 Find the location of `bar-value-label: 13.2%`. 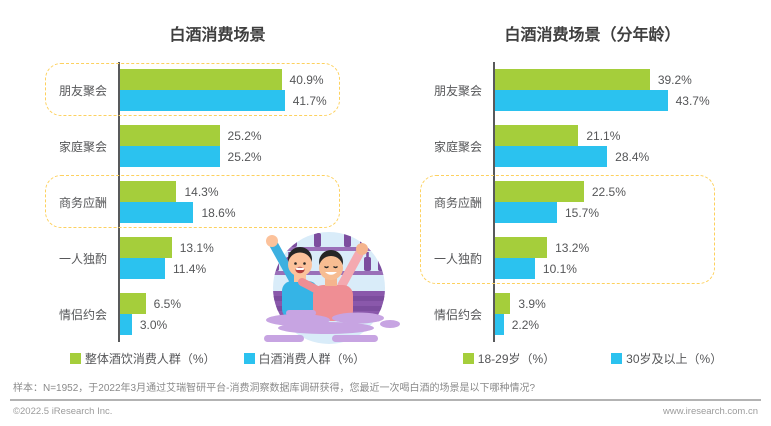

bar-value-label: 13.2% is located at coordinates (572, 247).